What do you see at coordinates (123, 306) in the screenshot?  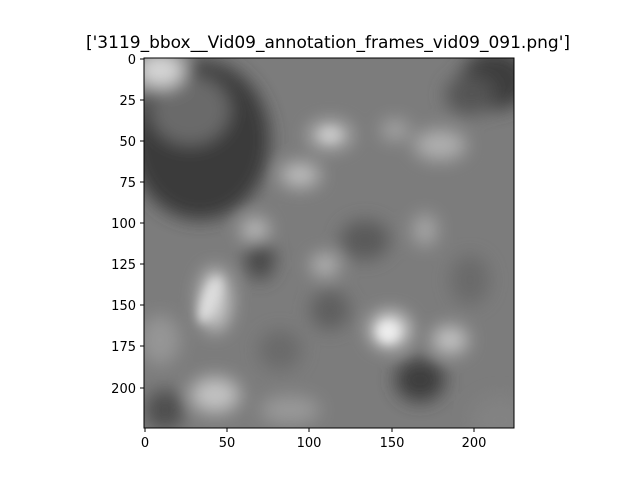 I see `y-tick-label: 150` at bounding box center [123, 306].